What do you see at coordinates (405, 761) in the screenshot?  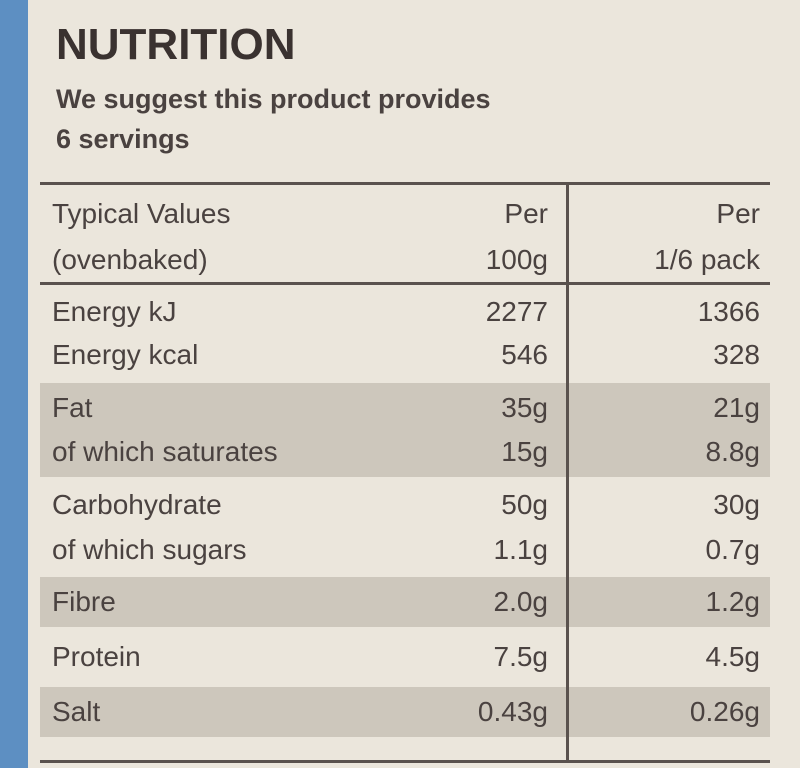 I see `bottom-rule` at bounding box center [405, 761].